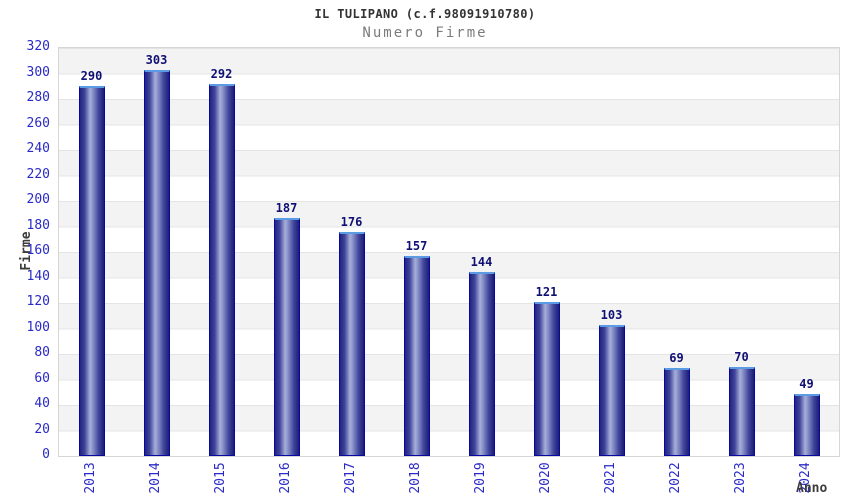 This screenshot has height=500, width=850. Describe the element at coordinates (481, 364) in the screenshot. I see `bar-2019` at that location.